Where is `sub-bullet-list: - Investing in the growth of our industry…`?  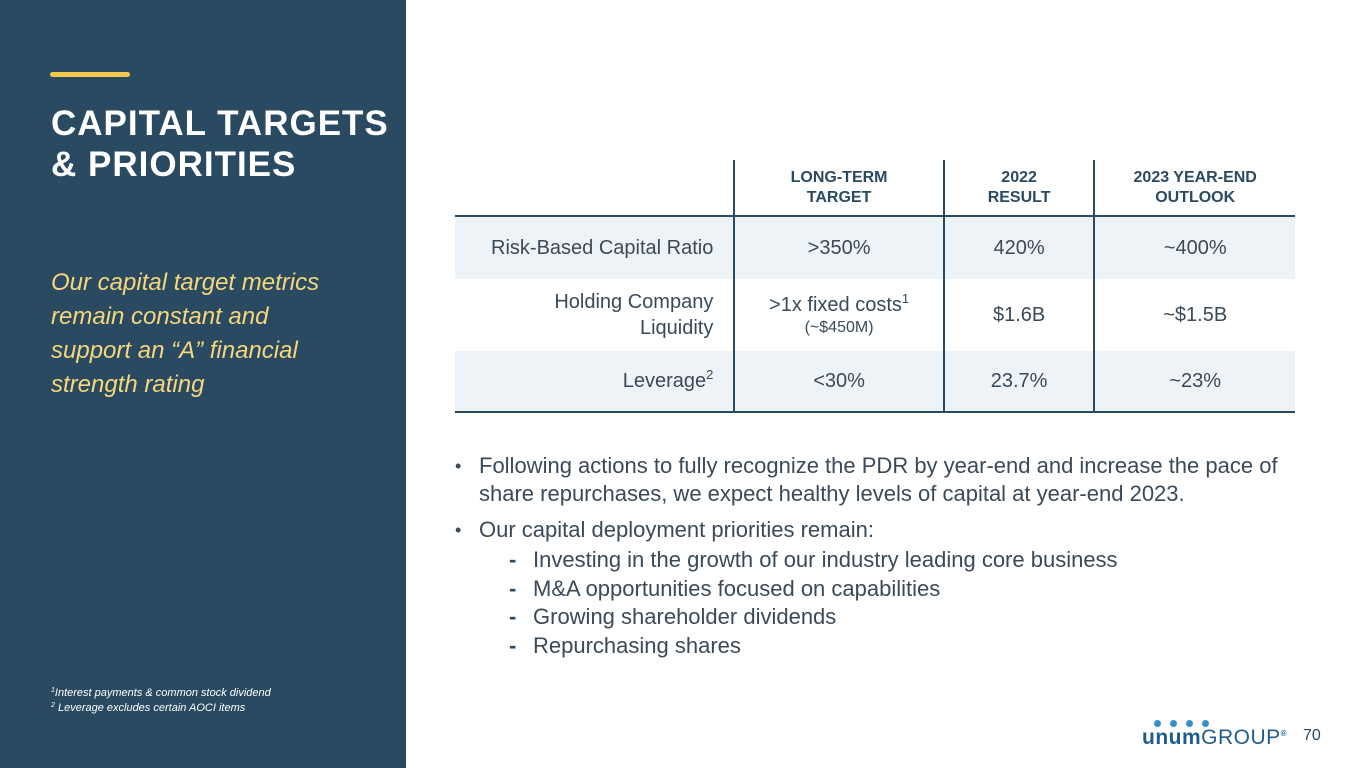 sub-bullet-list: - Investing in the growth of our industry… is located at coordinates (907, 603).